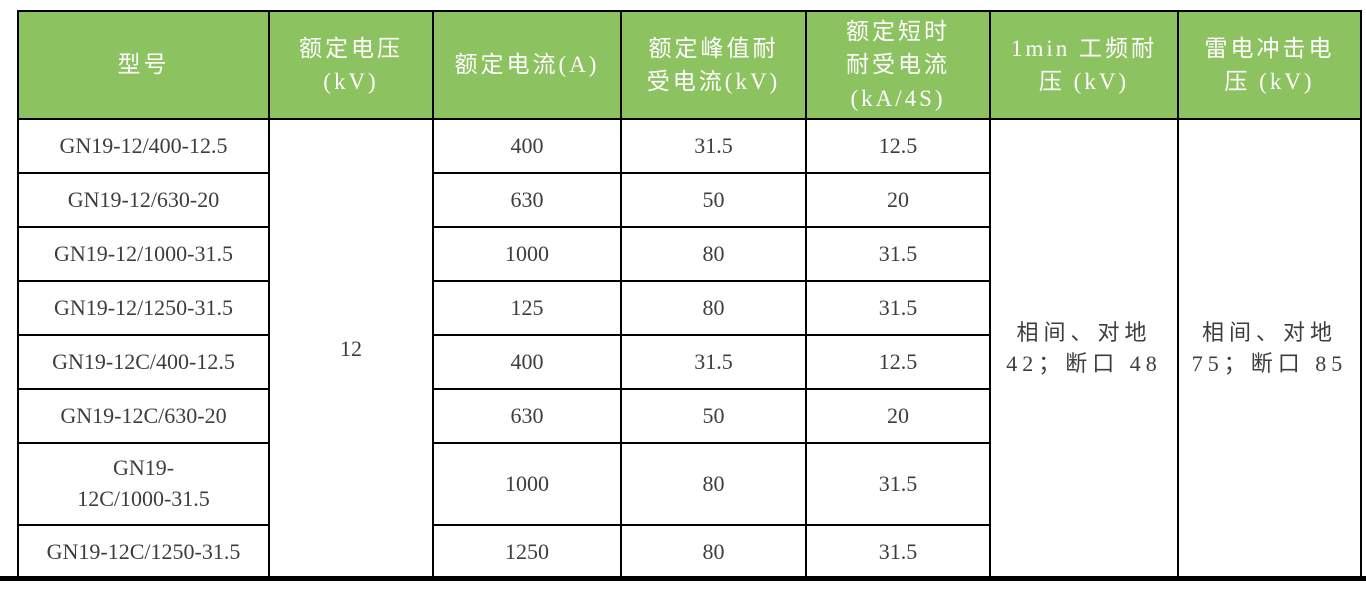 The image size is (1366, 590). I want to click on model-cell: GN19-12/1000-31.5, so click(143, 254).